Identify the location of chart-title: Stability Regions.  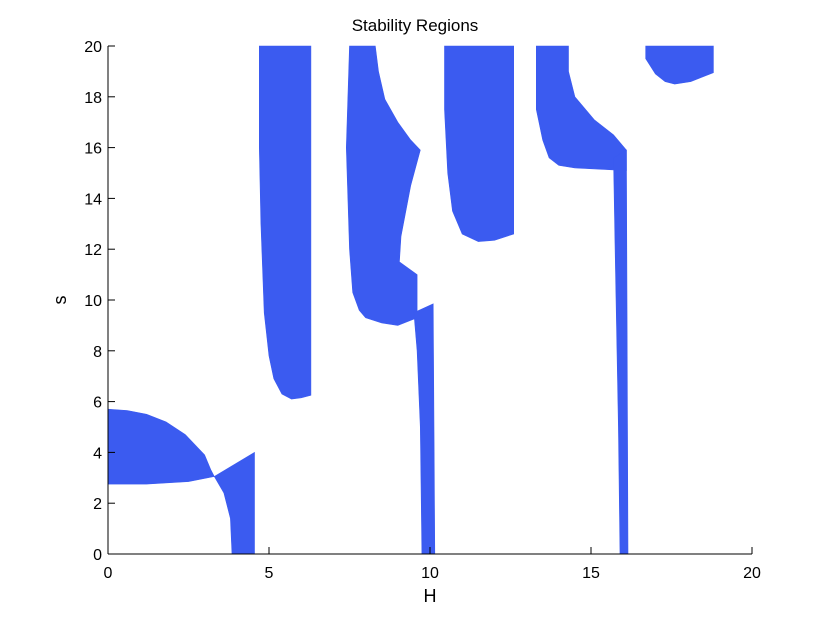
(415, 25).